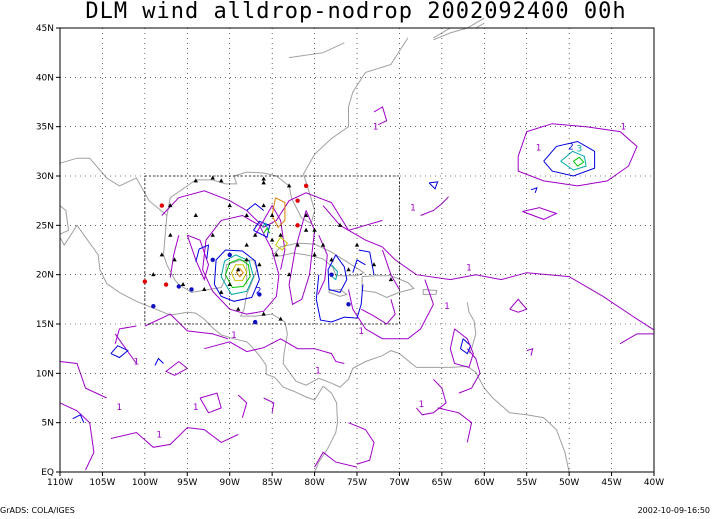 The height and width of the screenshot is (519, 712). I want to click on lat-tick-label: 40N, so click(45, 78).